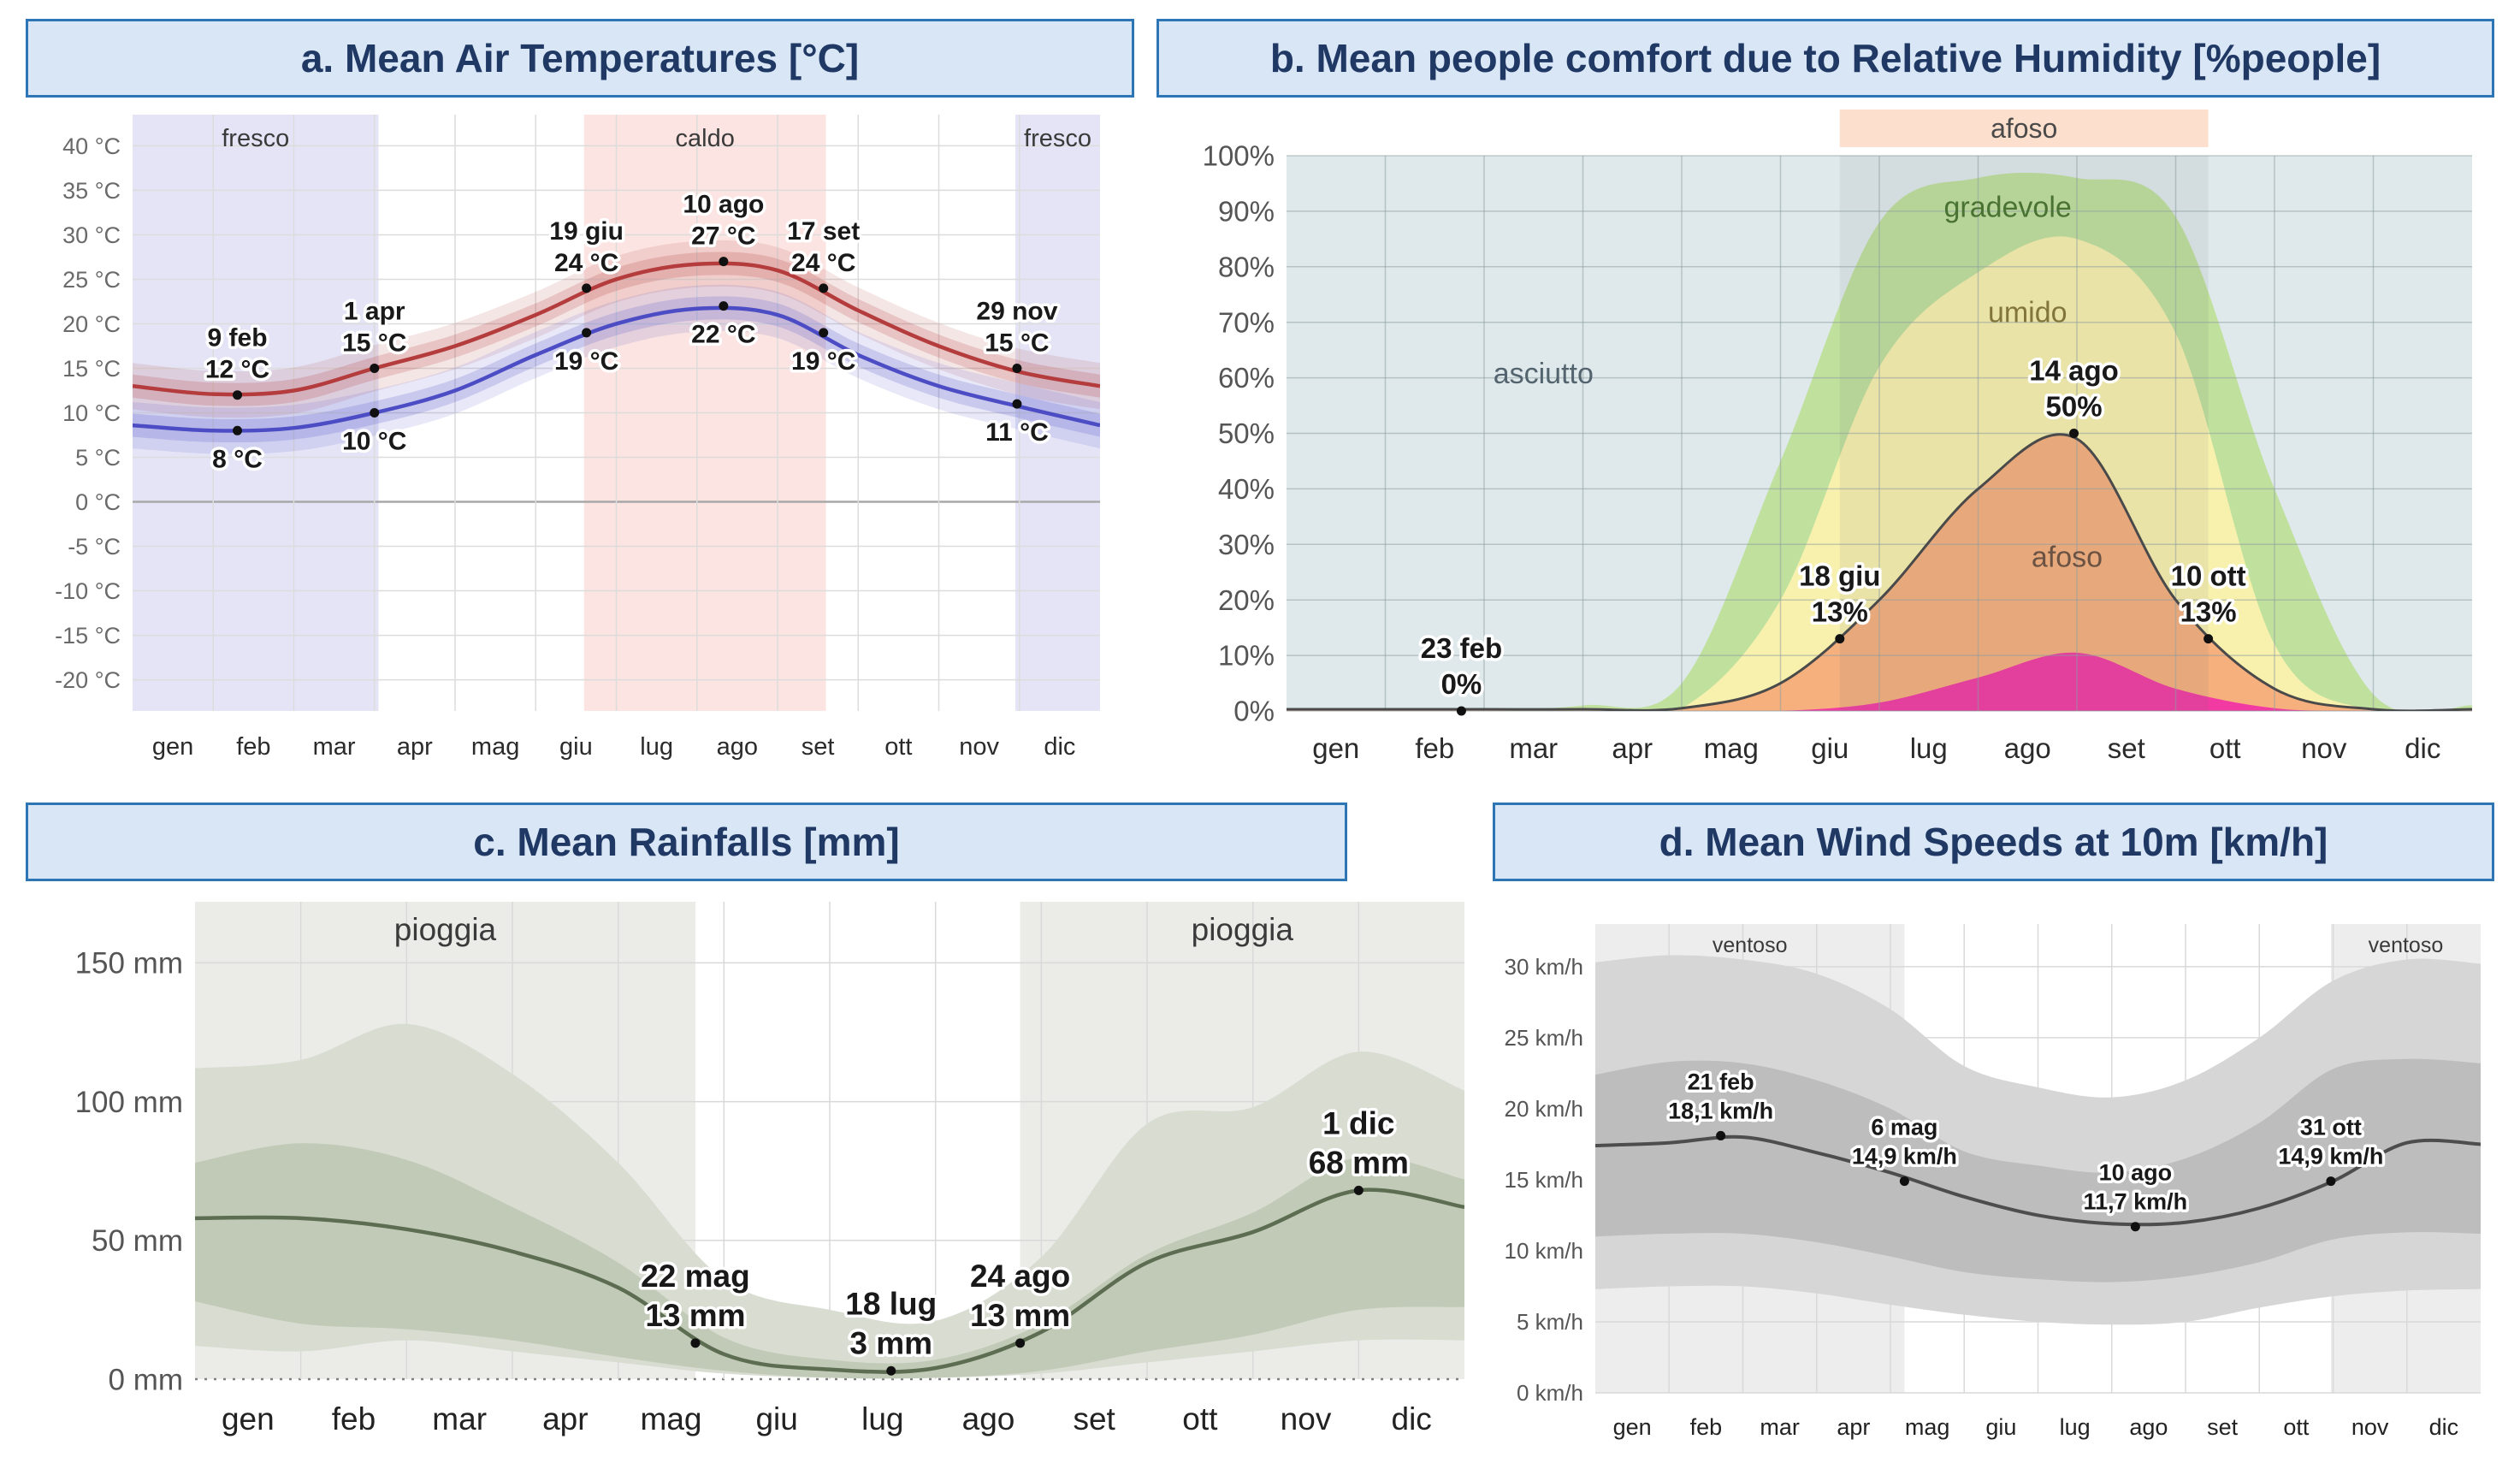 This screenshot has width=2520, height=1469. What do you see at coordinates (2208, 612) in the screenshot?
I see `svg-text: 13%` at bounding box center [2208, 612].